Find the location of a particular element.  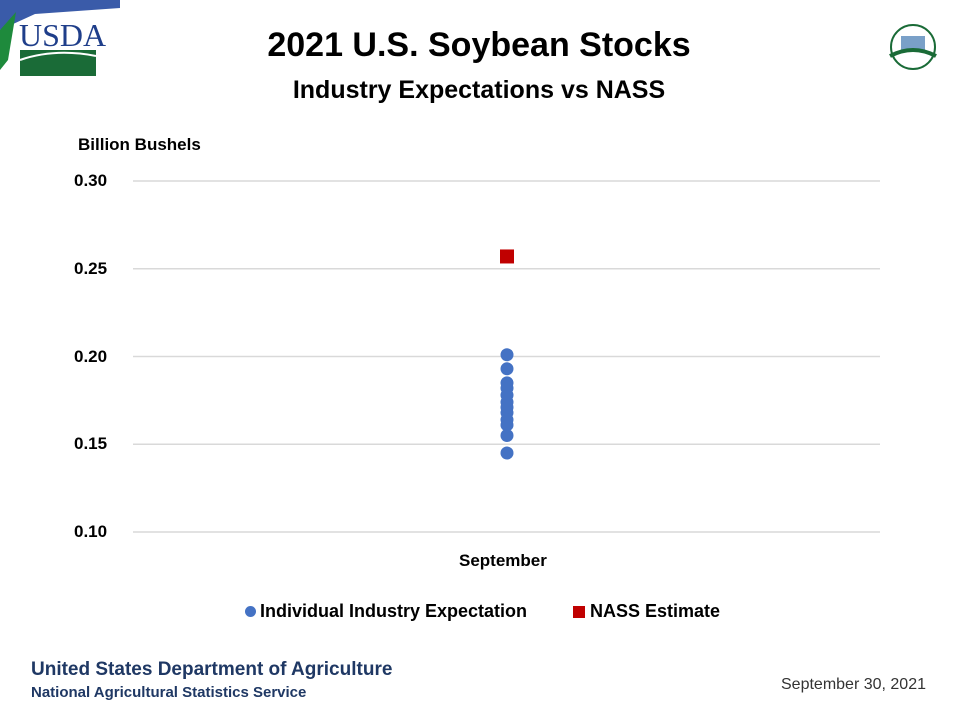

y-tick: 0.15 is located at coordinates (91, 443).